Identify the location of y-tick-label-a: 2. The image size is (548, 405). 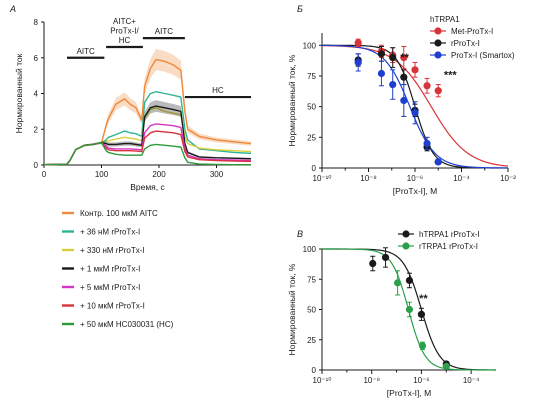
(36, 129).